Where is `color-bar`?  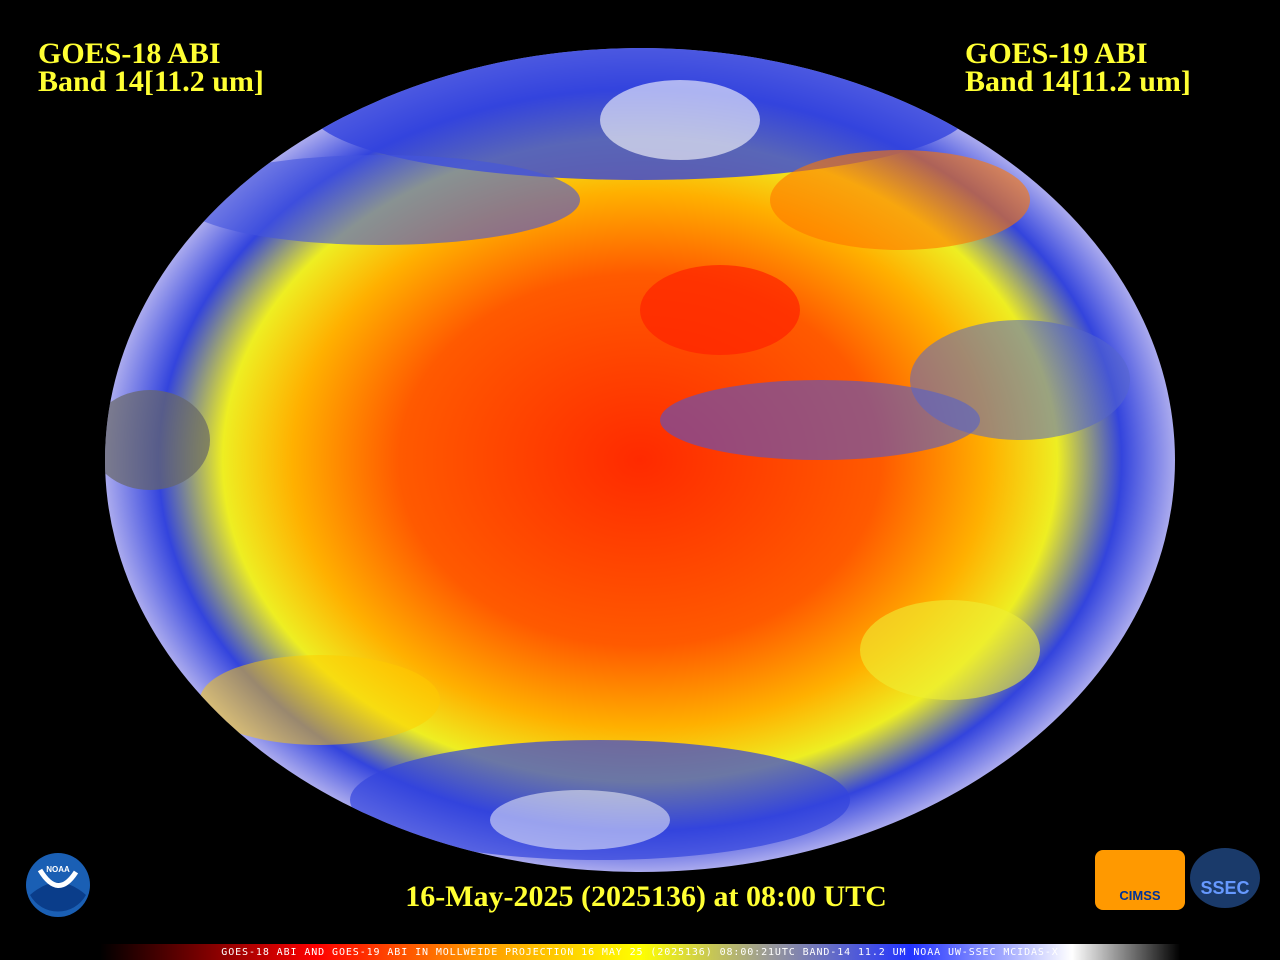
color-bar is located at coordinates (640, 952).